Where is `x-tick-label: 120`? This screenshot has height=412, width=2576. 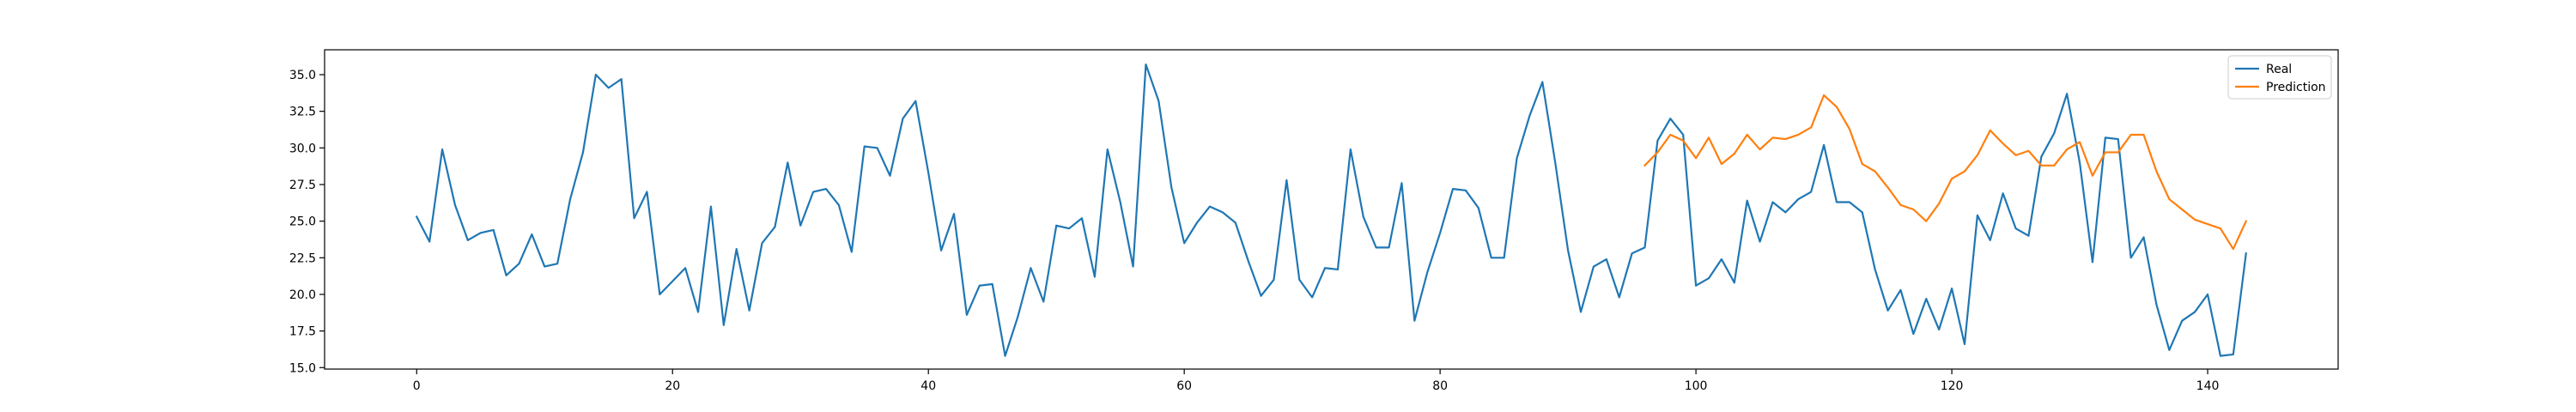 x-tick-label: 120 is located at coordinates (1953, 386).